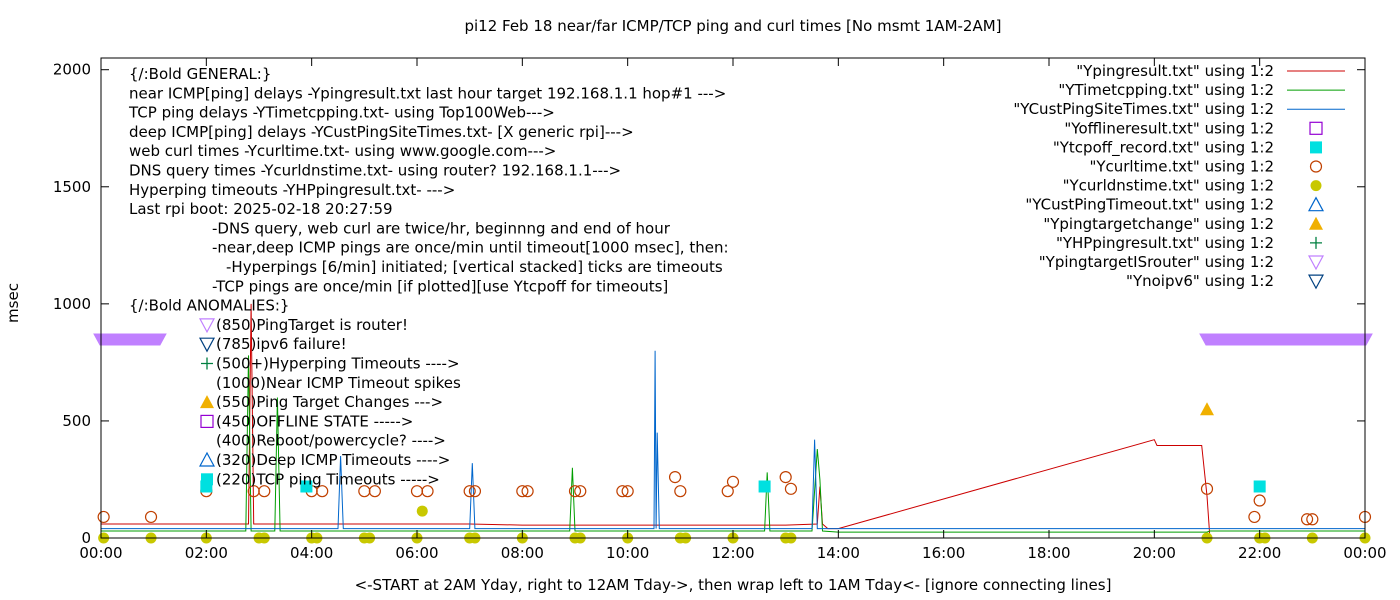 The image size is (1400, 600). Describe the element at coordinates (1154, 553) in the screenshot. I see `x-tick-label: 20:00` at that location.